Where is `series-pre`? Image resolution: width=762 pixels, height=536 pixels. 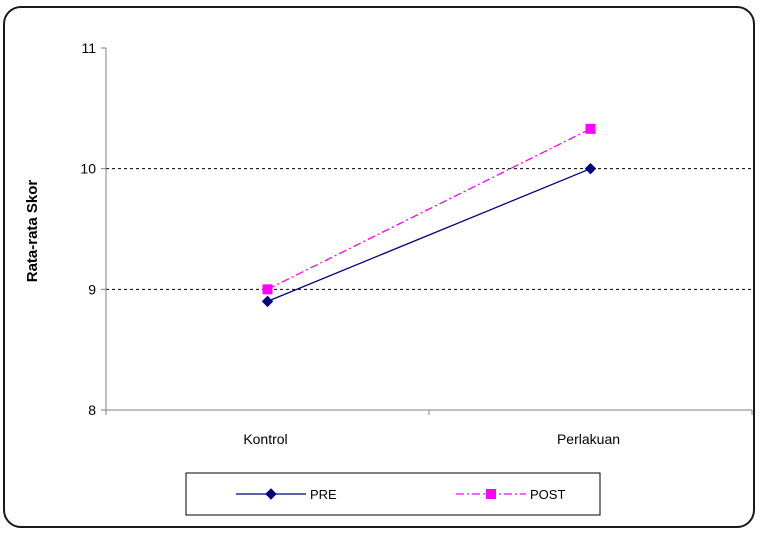
series-pre is located at coordinates (429, 235).